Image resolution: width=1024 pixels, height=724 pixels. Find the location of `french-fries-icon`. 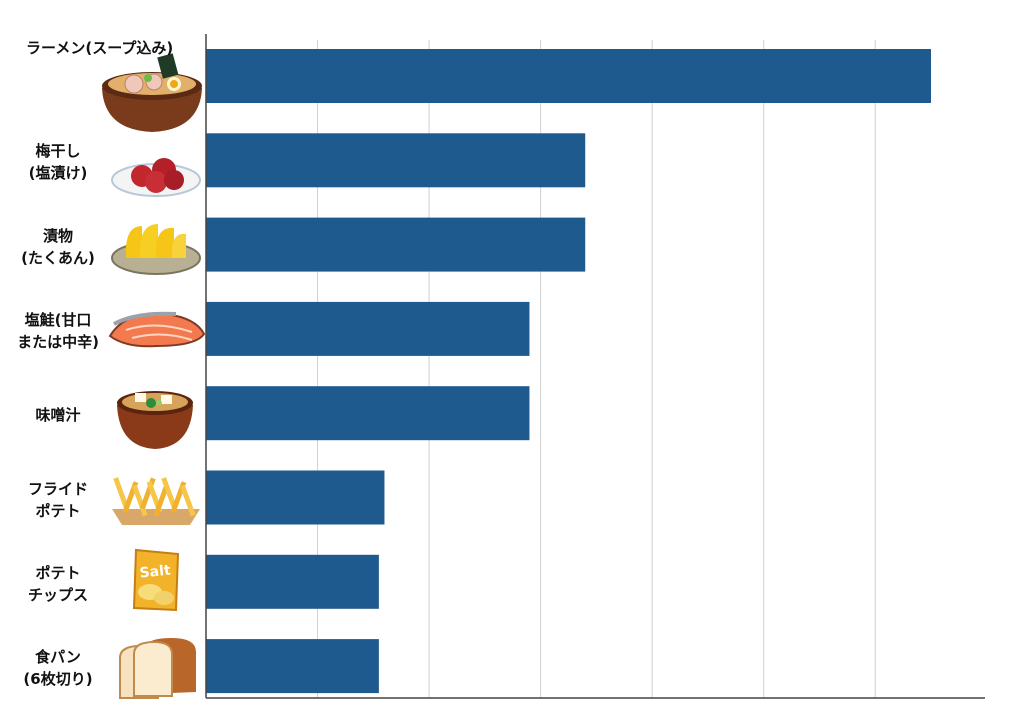

french-fries-icon is located at coordinates (156, 501).